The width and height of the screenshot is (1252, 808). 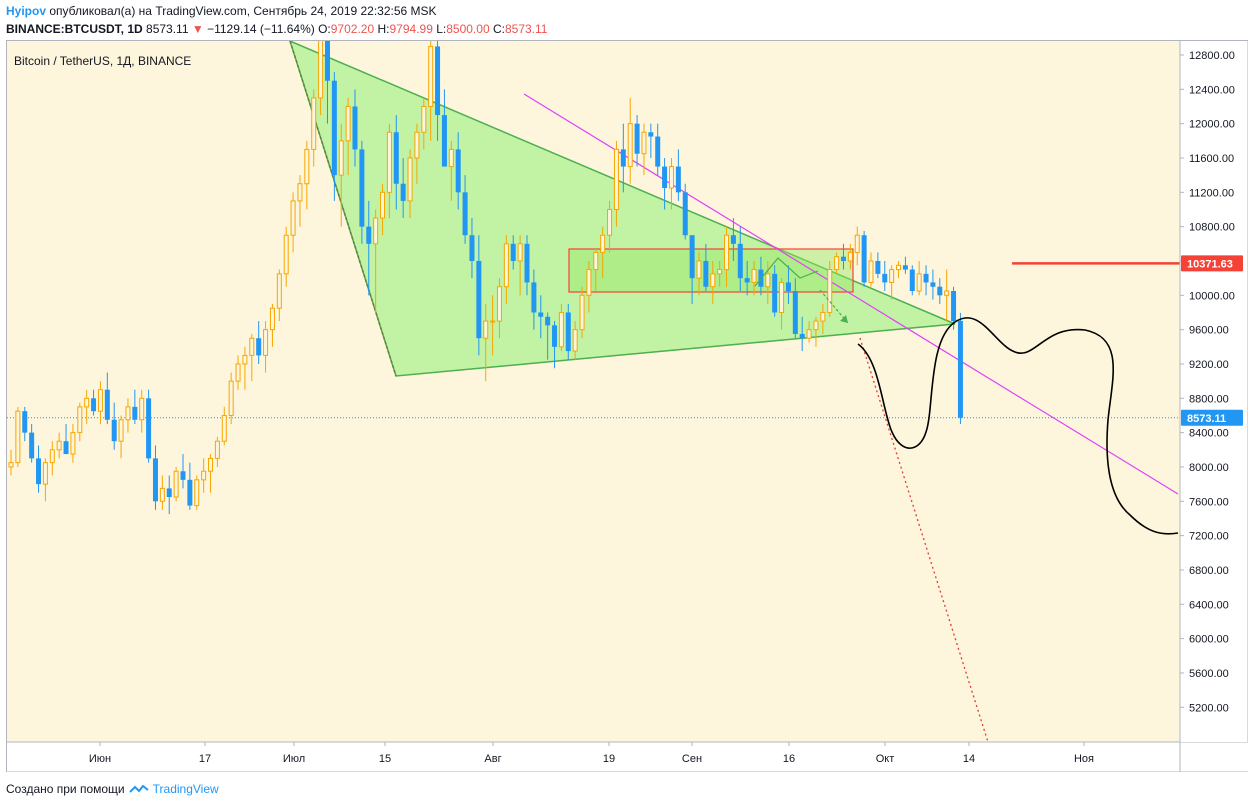 I want to click on y-tick-label: 11600.00, so click(x=1211, y=159).